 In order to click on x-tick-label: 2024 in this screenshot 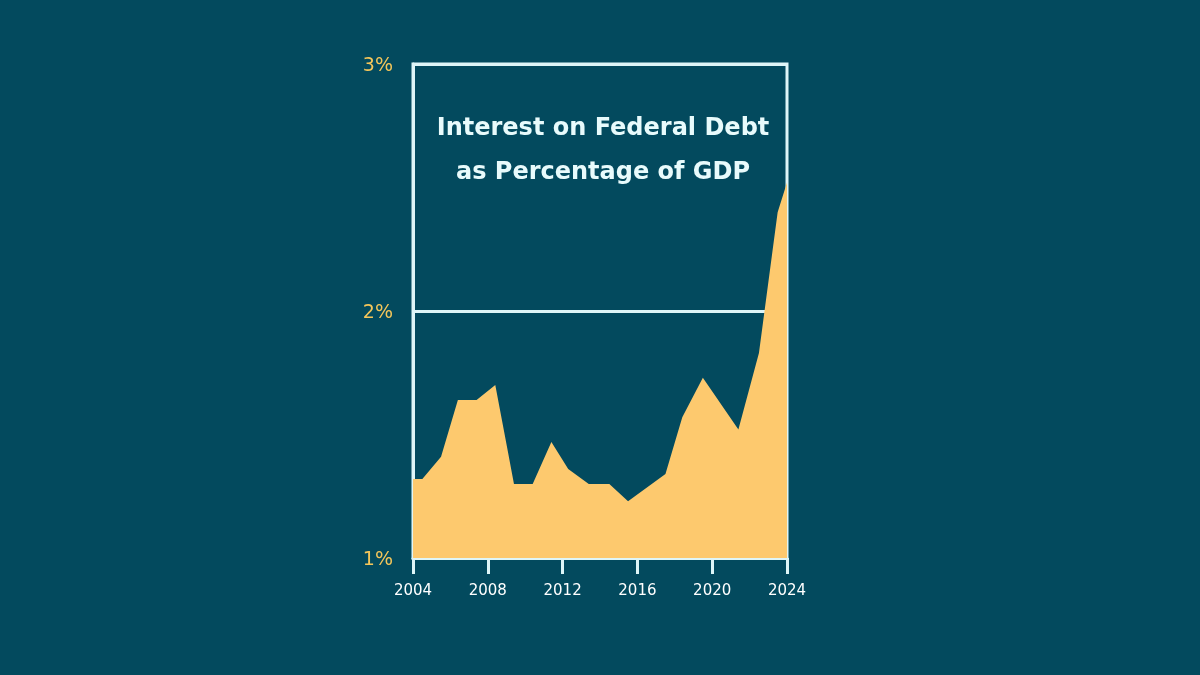, I will do `click(787, 589)`.